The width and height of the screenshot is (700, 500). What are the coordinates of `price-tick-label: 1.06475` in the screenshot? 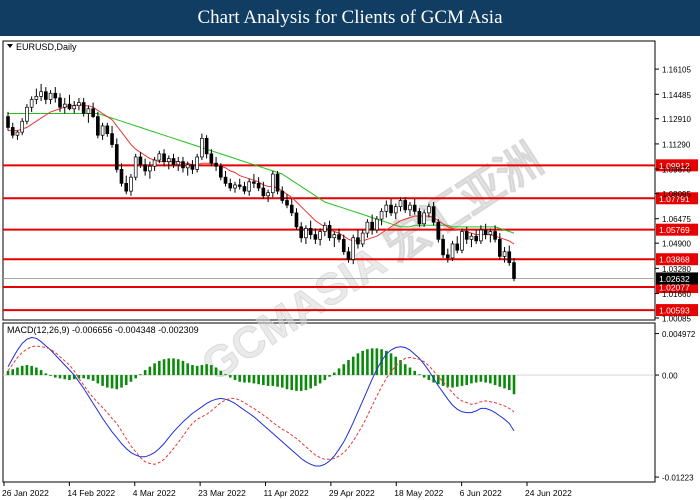 It's located at (676, 219).